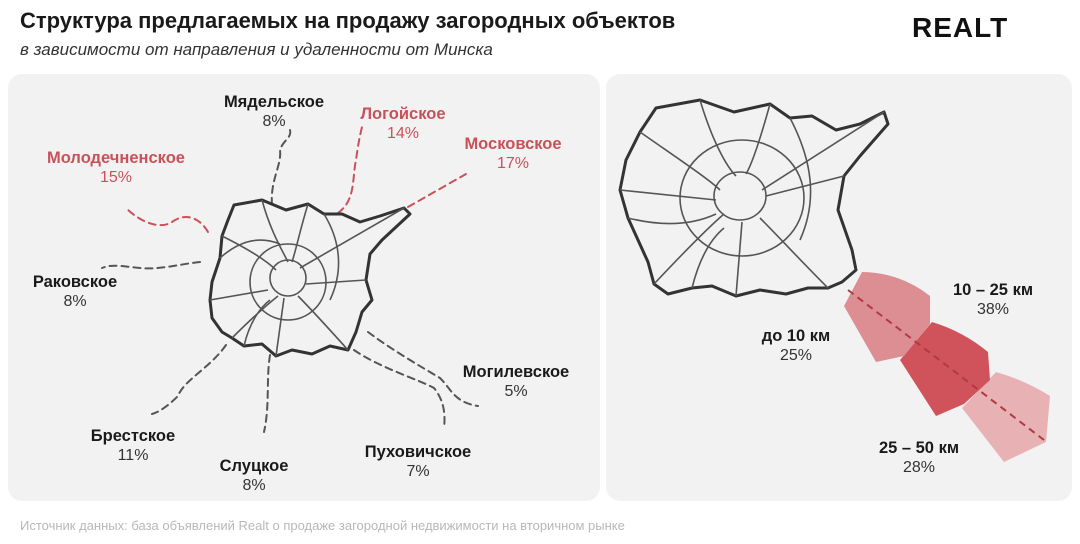 This screenshot has width=1080, height=544. What do you see at coordinates (516, 372) in the screenshot?
I see `direction-name: Могилевское` at bounding box center [516, 372].